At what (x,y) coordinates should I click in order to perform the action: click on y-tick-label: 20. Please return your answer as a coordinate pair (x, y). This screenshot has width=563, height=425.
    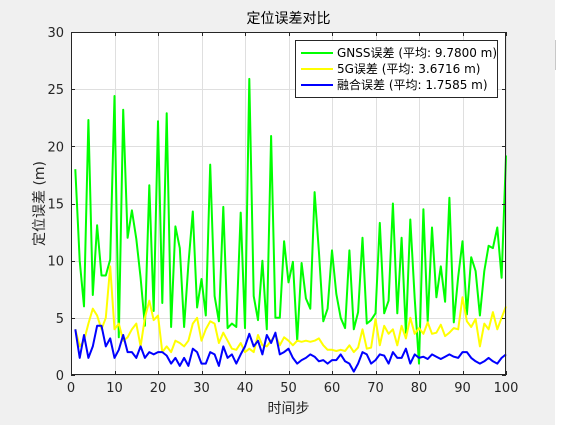
    Looking at the image, I should click on (55, 147).